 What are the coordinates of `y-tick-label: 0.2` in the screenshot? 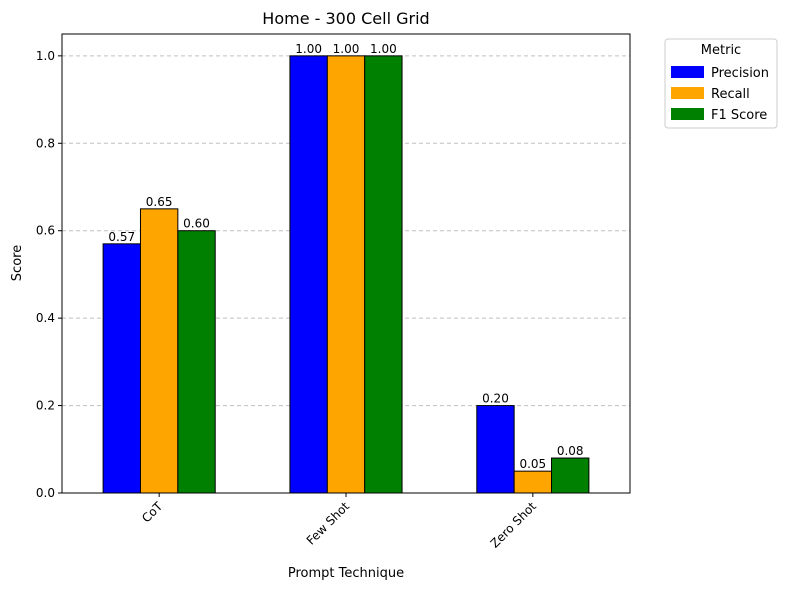 It's located at (45, 406).